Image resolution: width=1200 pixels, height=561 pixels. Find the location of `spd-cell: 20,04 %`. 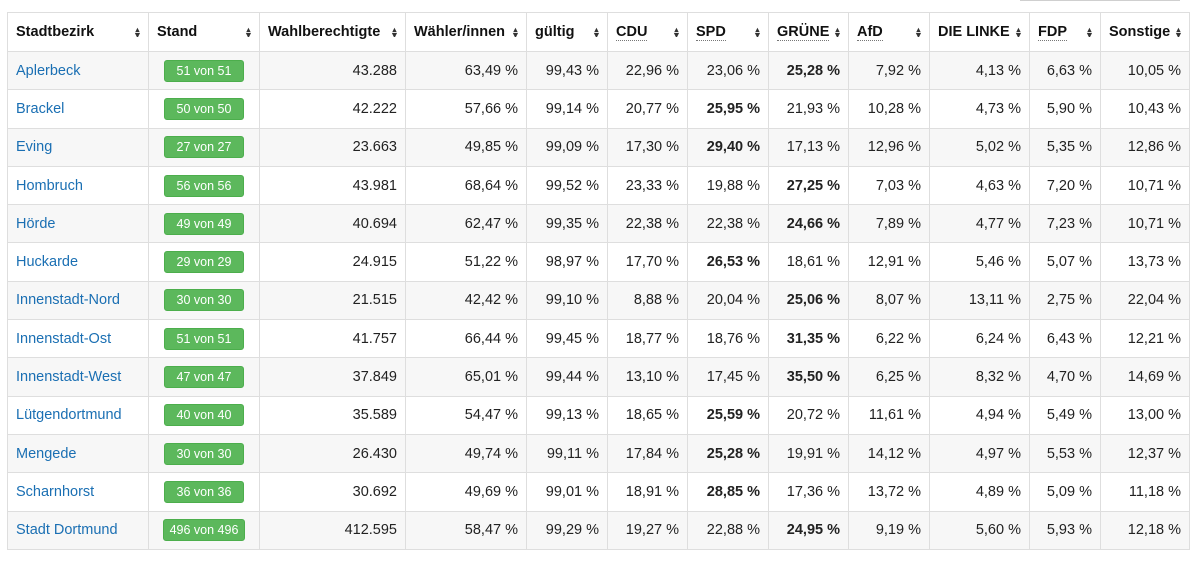

spd-cell: 20,04 % is located at coordinates (728, 300).